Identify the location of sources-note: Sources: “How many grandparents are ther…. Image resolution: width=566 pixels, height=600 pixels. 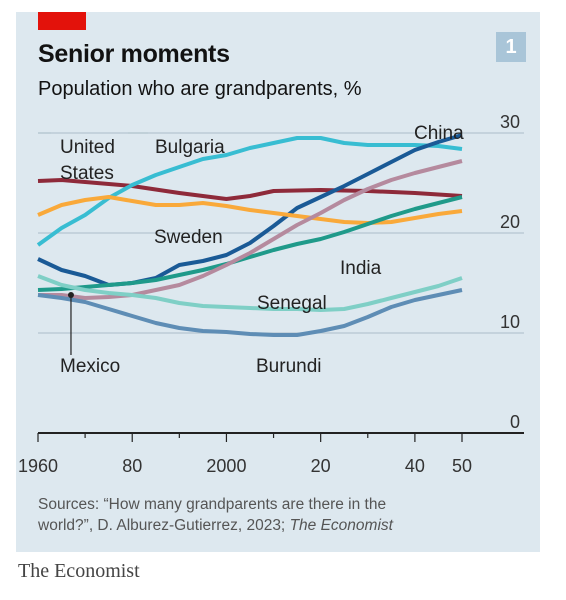
(238, 515).